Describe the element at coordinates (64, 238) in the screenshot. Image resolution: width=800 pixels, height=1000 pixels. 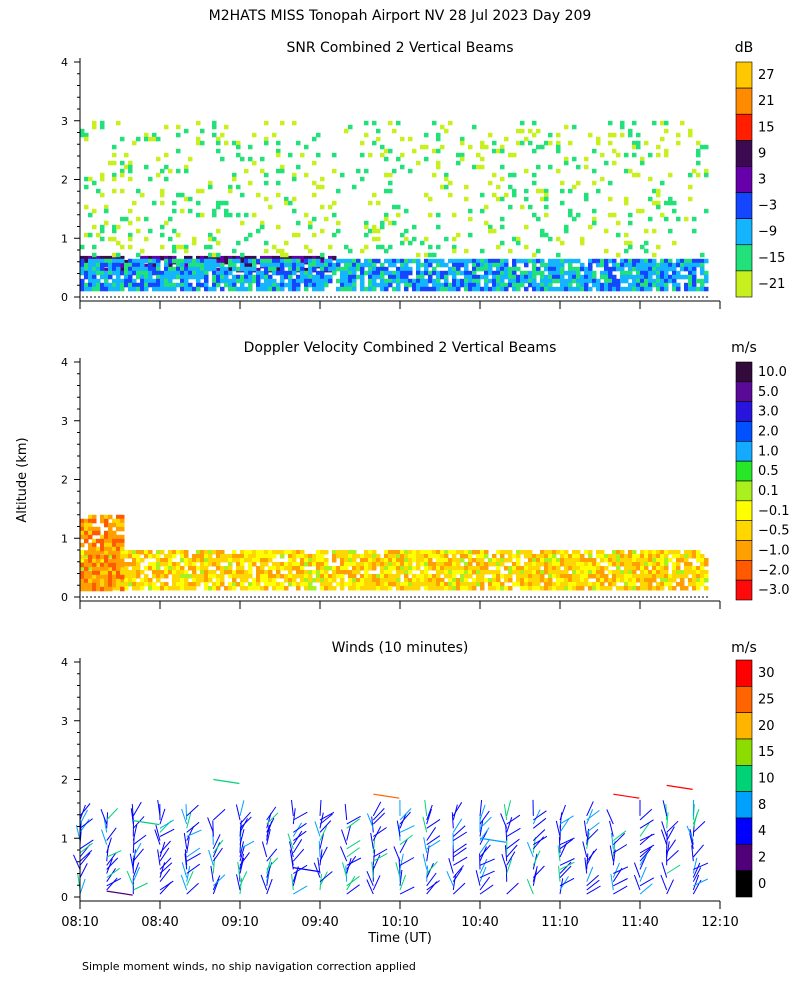
I see `y-tick-label: 1` at that location.